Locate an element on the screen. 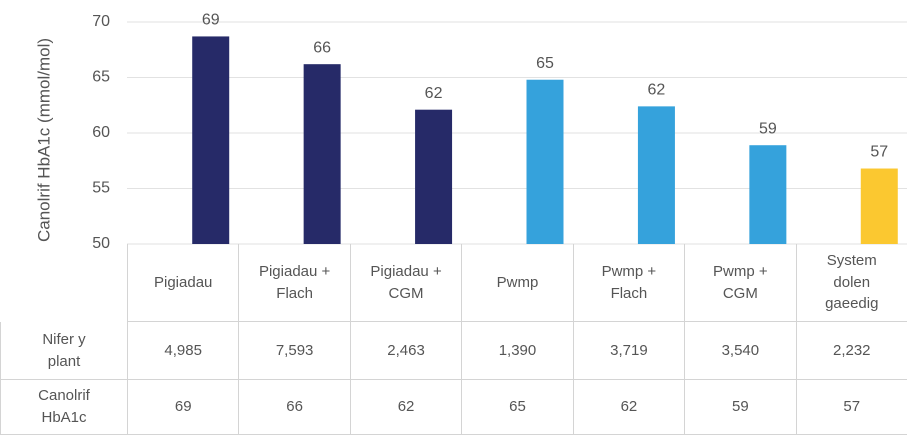 Image resolution: width=907 pixels, height=435 pixels. category-label-text: Pwmp + Flach is located at coordinates (629, 282).